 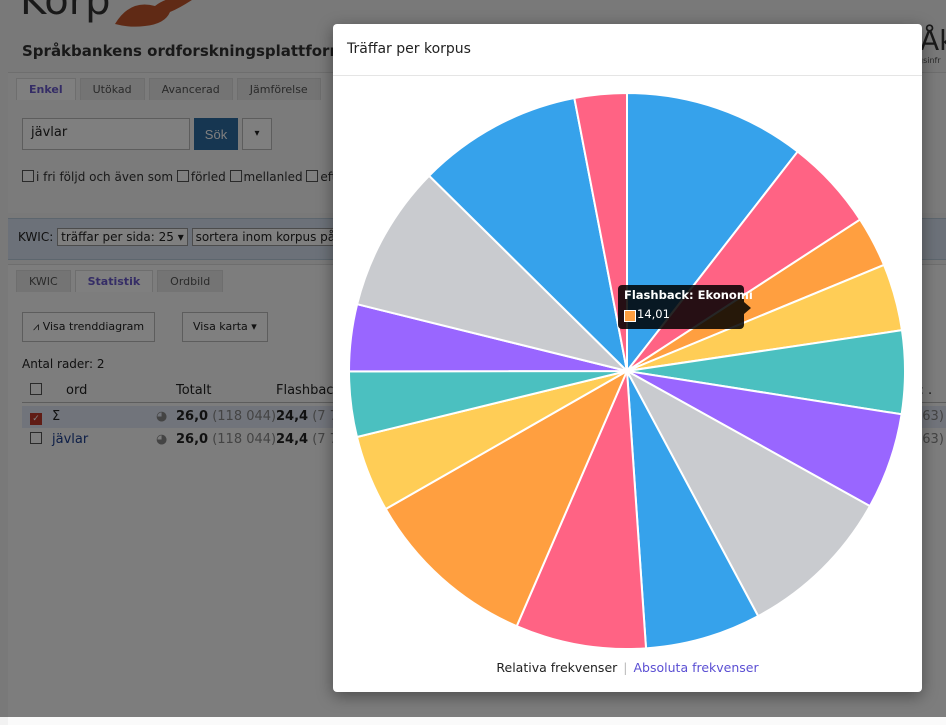 What do you see at coordinates (557, 667) in the screenshot?
I see `relative-frequencies-label: Relativa frekvenser` at bounding box center [557, 667].